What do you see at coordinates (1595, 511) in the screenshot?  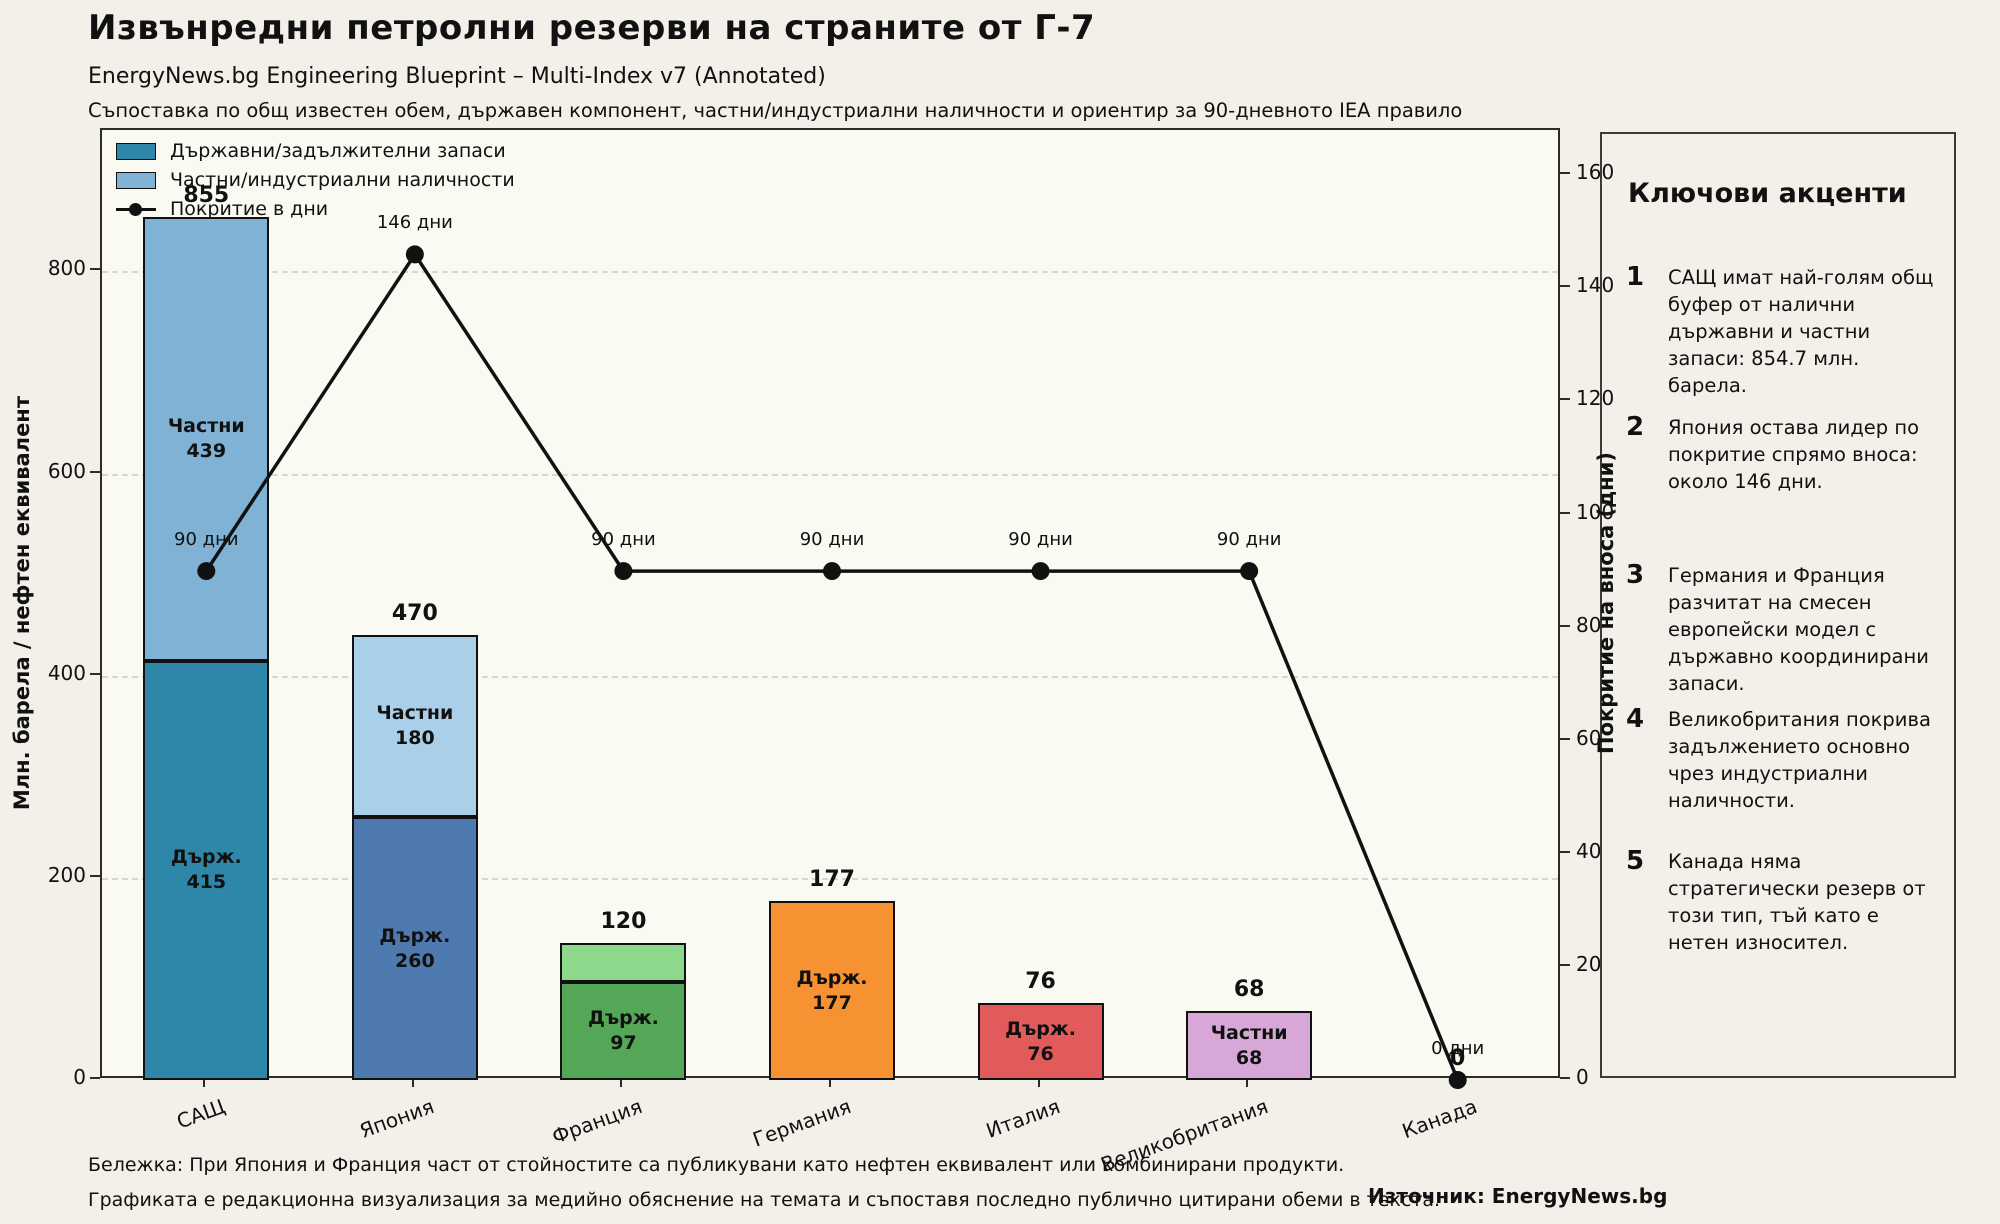 I see `right-tick-label: 100` at bounding box center [1595, 511].